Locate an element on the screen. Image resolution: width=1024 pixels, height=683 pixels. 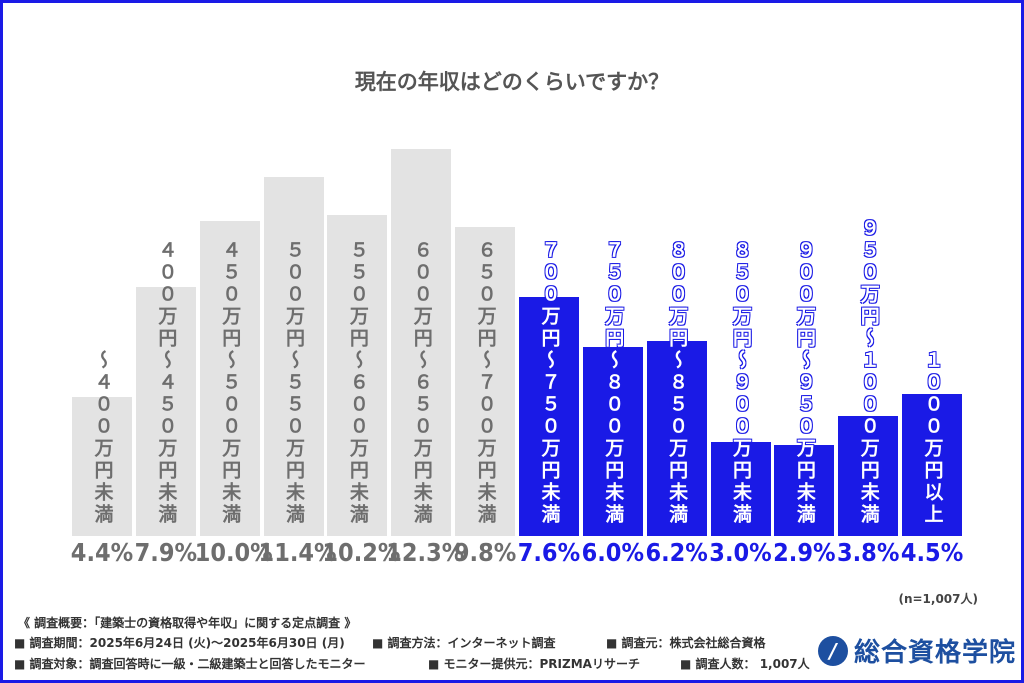
value-label: 10.2% is located at coordinates (361, 552).